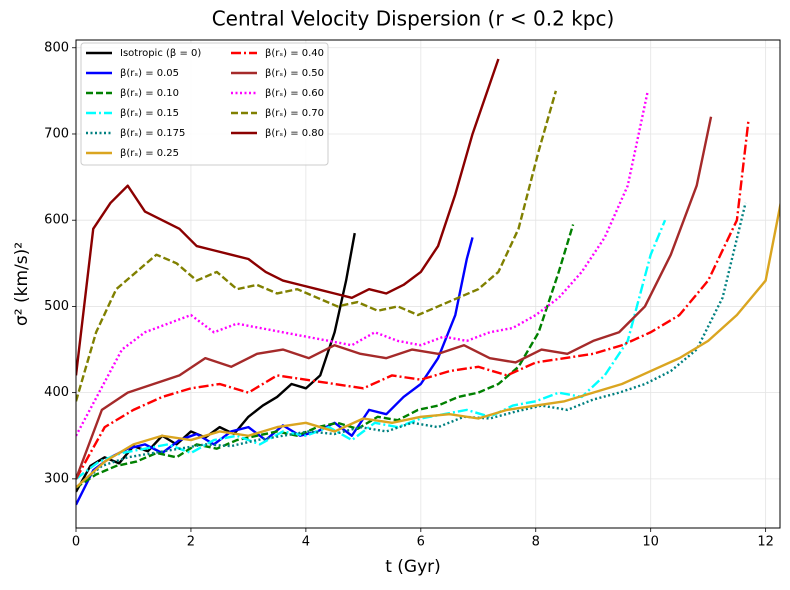  What do you see at coordinates (56, 220) in the screenshot?
I see `y-tick-label: 600` at bounding box center [56, 220].